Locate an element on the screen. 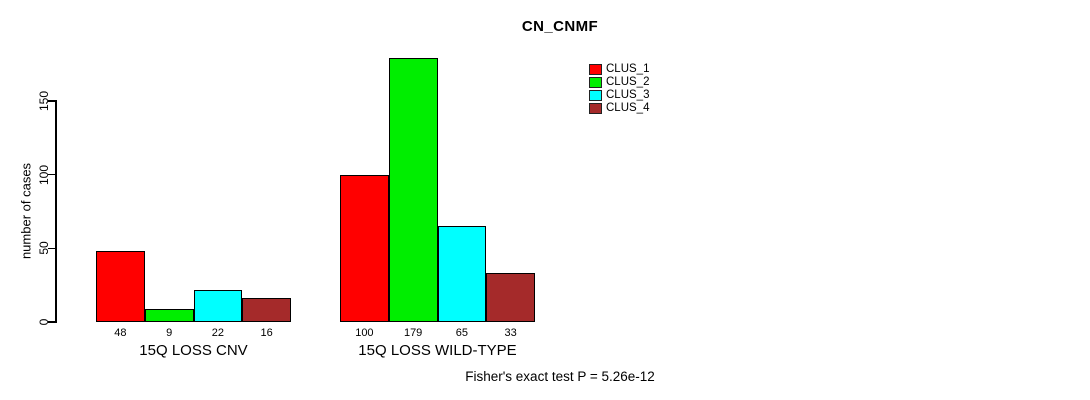 The width and height of the screenshot is (1090, 400). annotation-text: Fisher's exact test P = 5.26e-12 is located at coordinates (560, 376).